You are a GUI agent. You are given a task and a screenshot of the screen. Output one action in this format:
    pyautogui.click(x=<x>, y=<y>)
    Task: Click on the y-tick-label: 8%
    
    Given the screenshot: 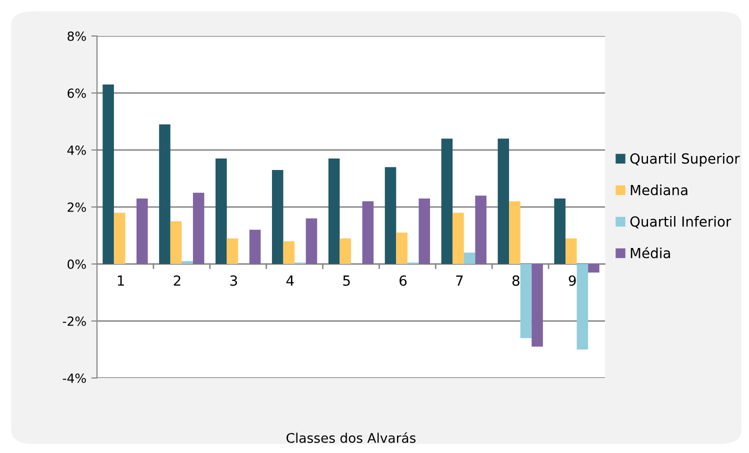 What is the action you would take?
    pyautogui.click(x=77, y=36)
    